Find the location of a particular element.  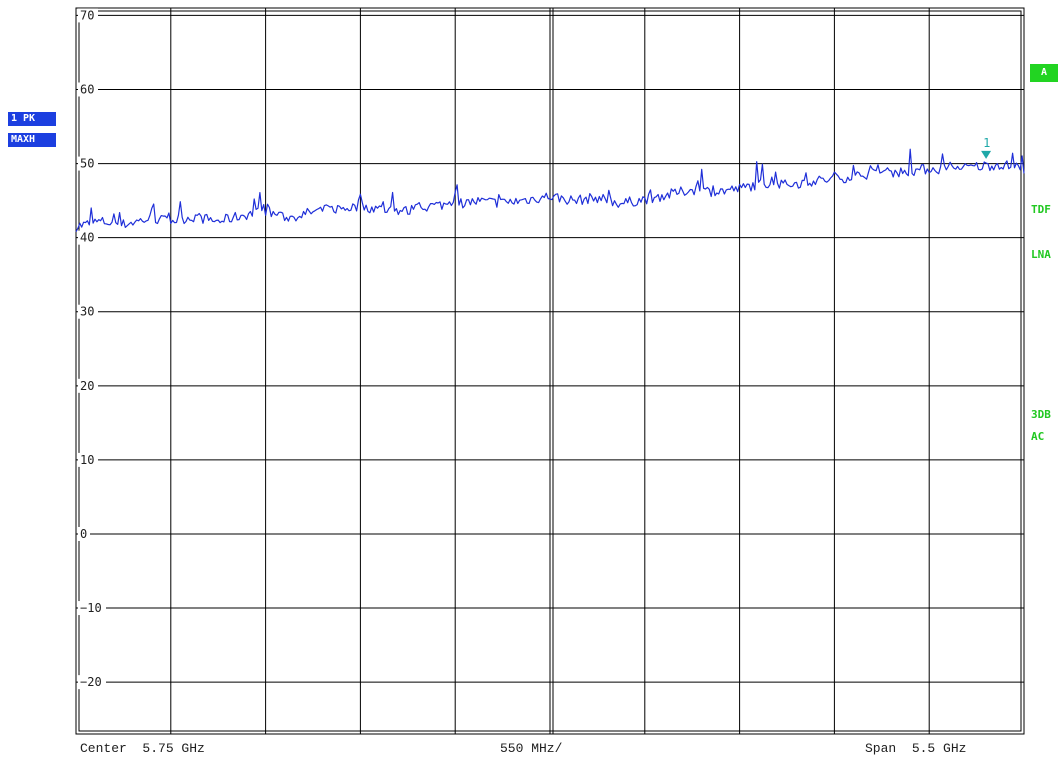

division-scale: 550 MHz/ is located at coordinates (531, 748).